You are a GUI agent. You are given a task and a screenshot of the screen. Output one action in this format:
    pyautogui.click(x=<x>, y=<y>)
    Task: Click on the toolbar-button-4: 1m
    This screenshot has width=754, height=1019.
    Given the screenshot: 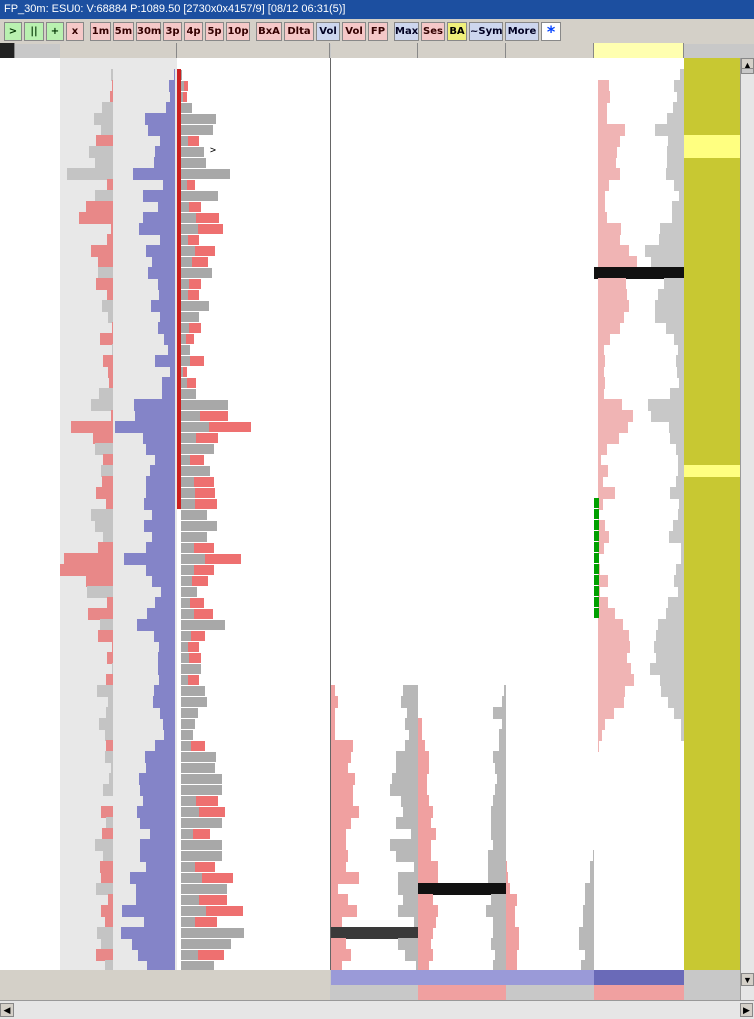 What is the action you would take?
    pyautogui.click(x=100, y=31)
    